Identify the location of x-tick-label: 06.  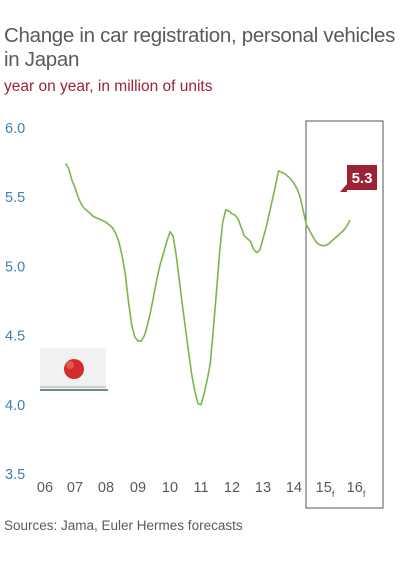
(45, 488).